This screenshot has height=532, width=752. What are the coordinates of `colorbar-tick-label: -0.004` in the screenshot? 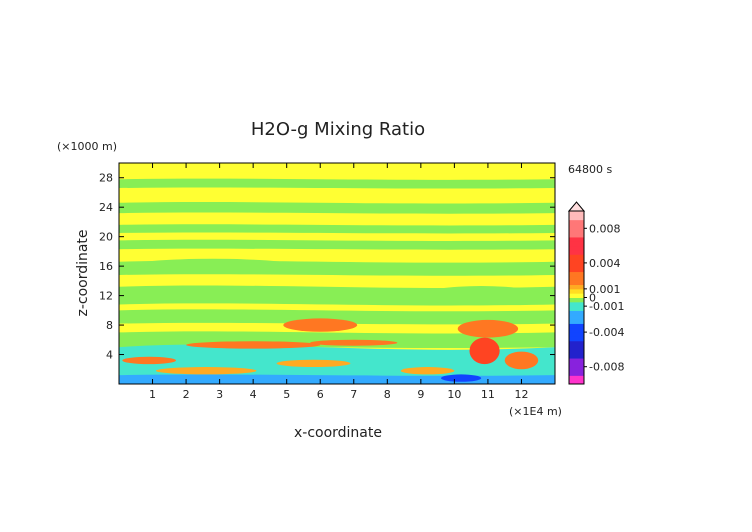 It's located at (606, 332).